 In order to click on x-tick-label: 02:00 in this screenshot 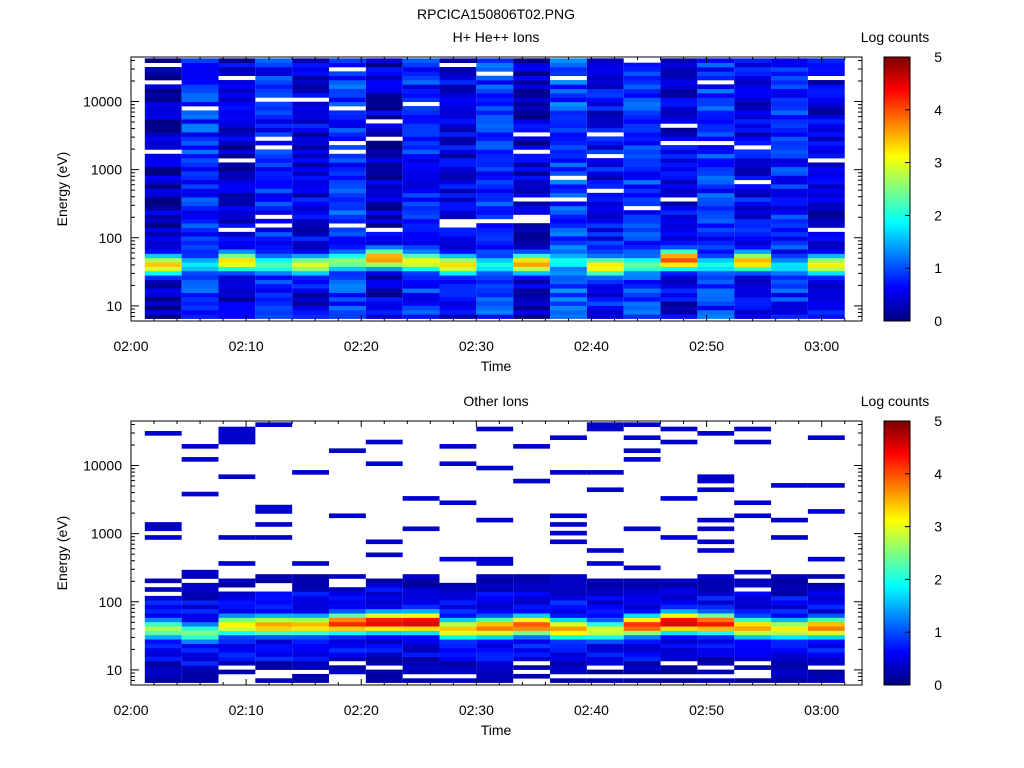, I will do `click(130, 710)`.